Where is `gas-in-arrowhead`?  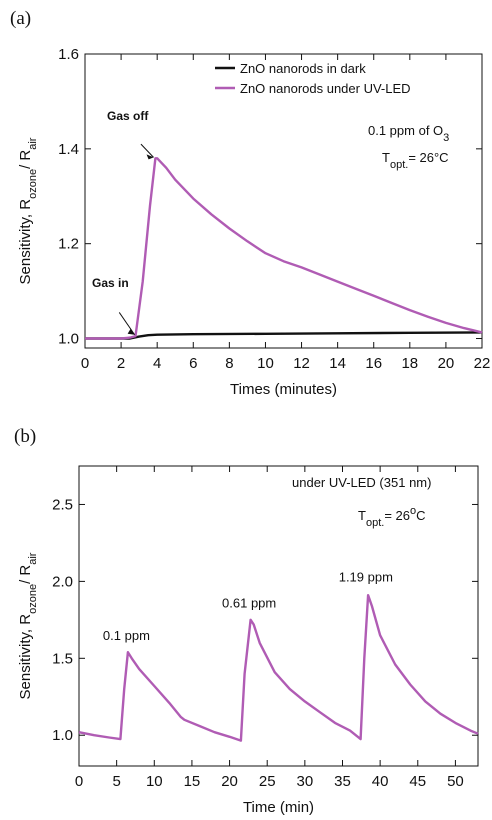
gas-in-arrowhead is located at coordinates (131, 332).